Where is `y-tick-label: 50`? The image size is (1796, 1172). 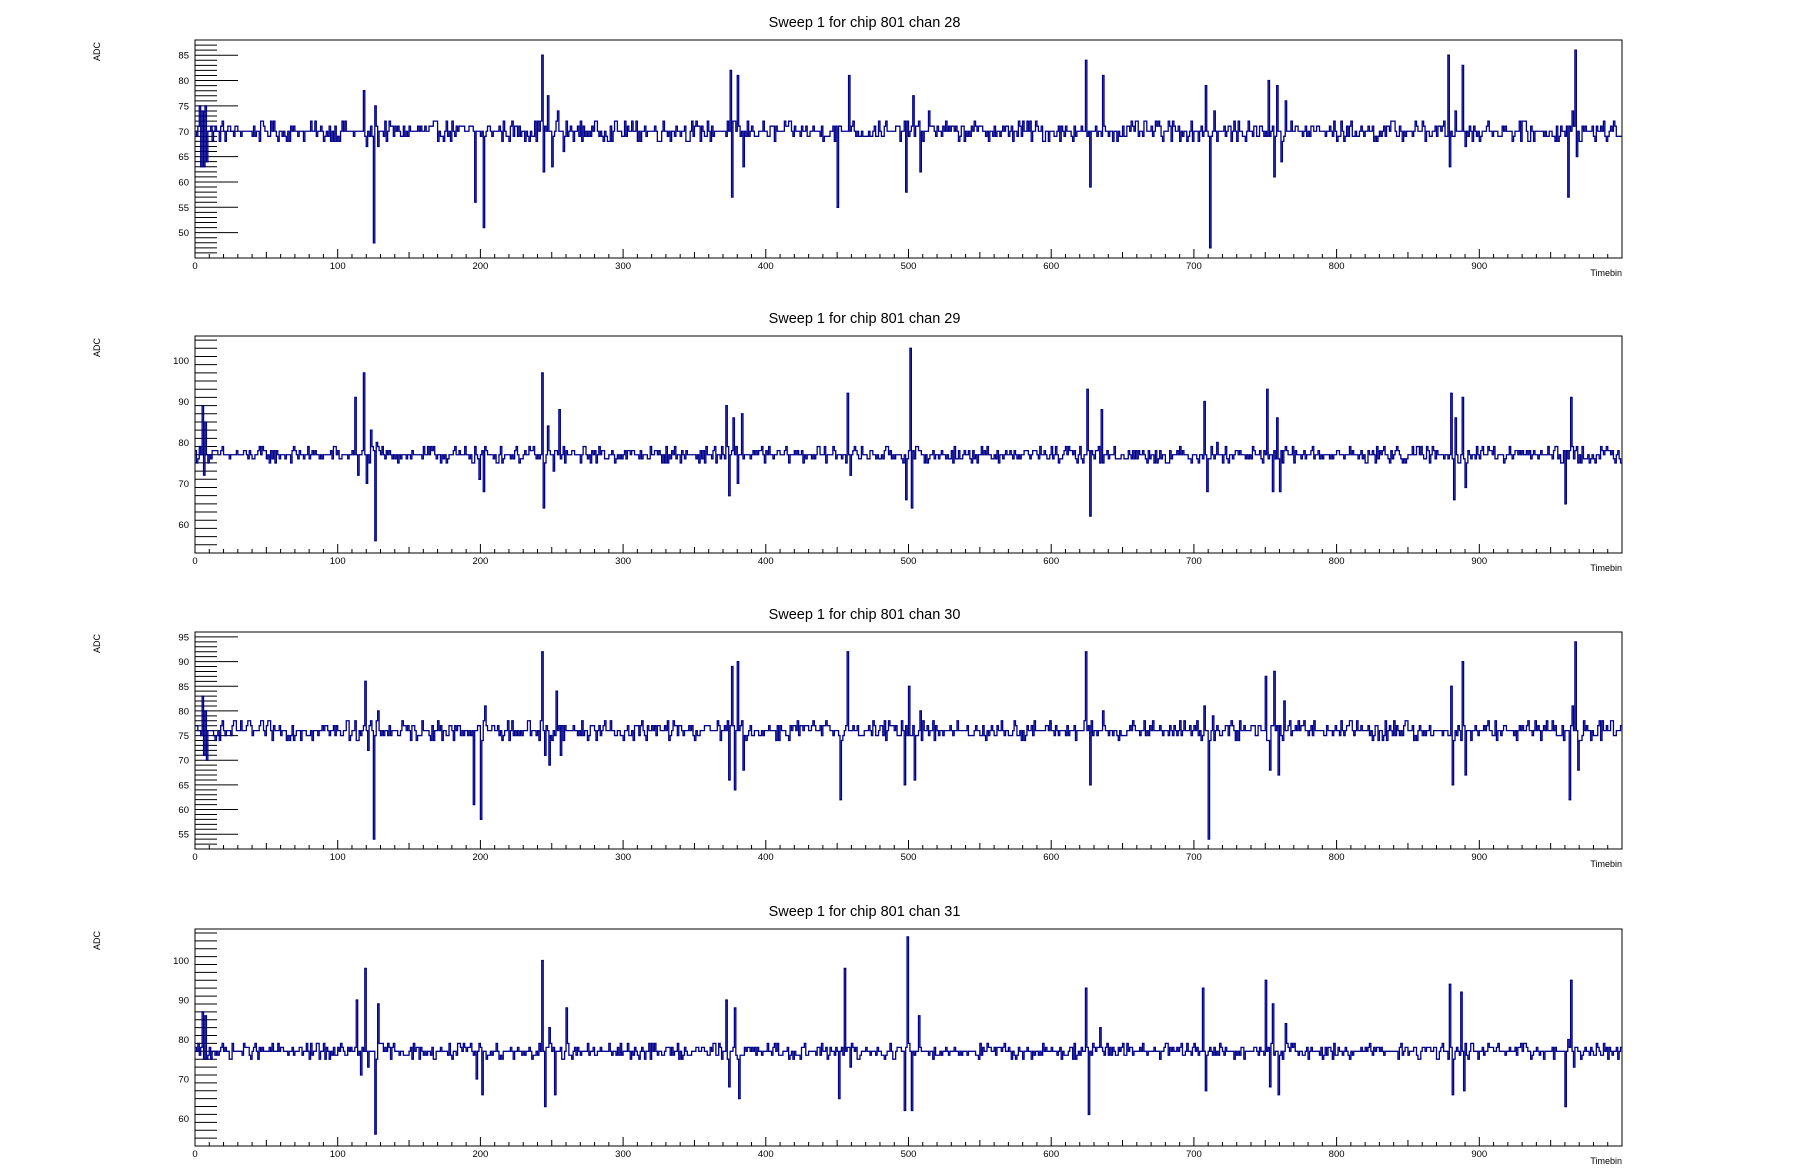 y-tick-label: 50 is located at coordinates (183, 233).